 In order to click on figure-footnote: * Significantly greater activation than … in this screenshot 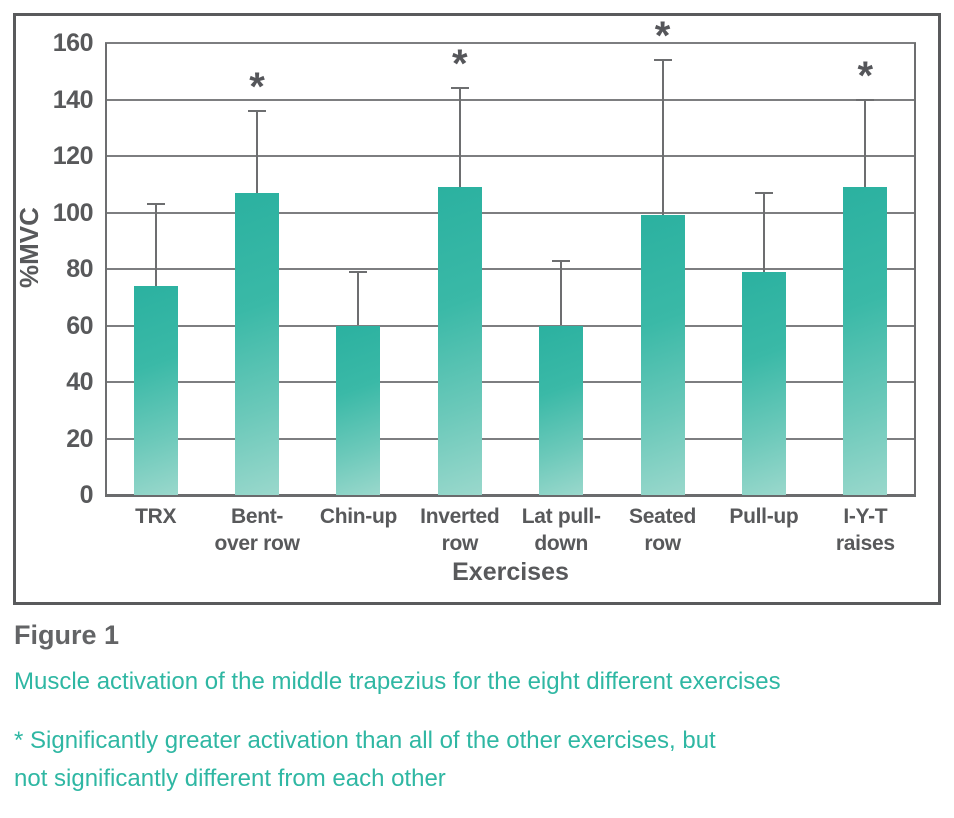, I will do `click(479, 760)`.